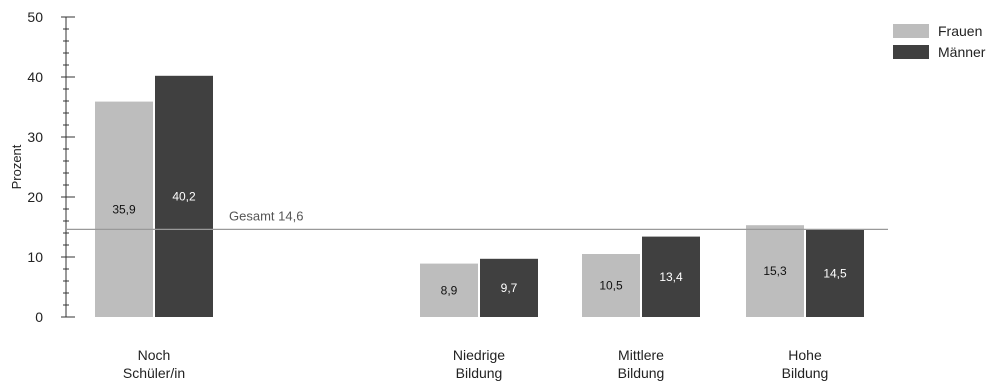 The width and height of the screenshot is (1001, 388). I want to click on reference-line-group: Gesamt 14,6, so click(477, 219).